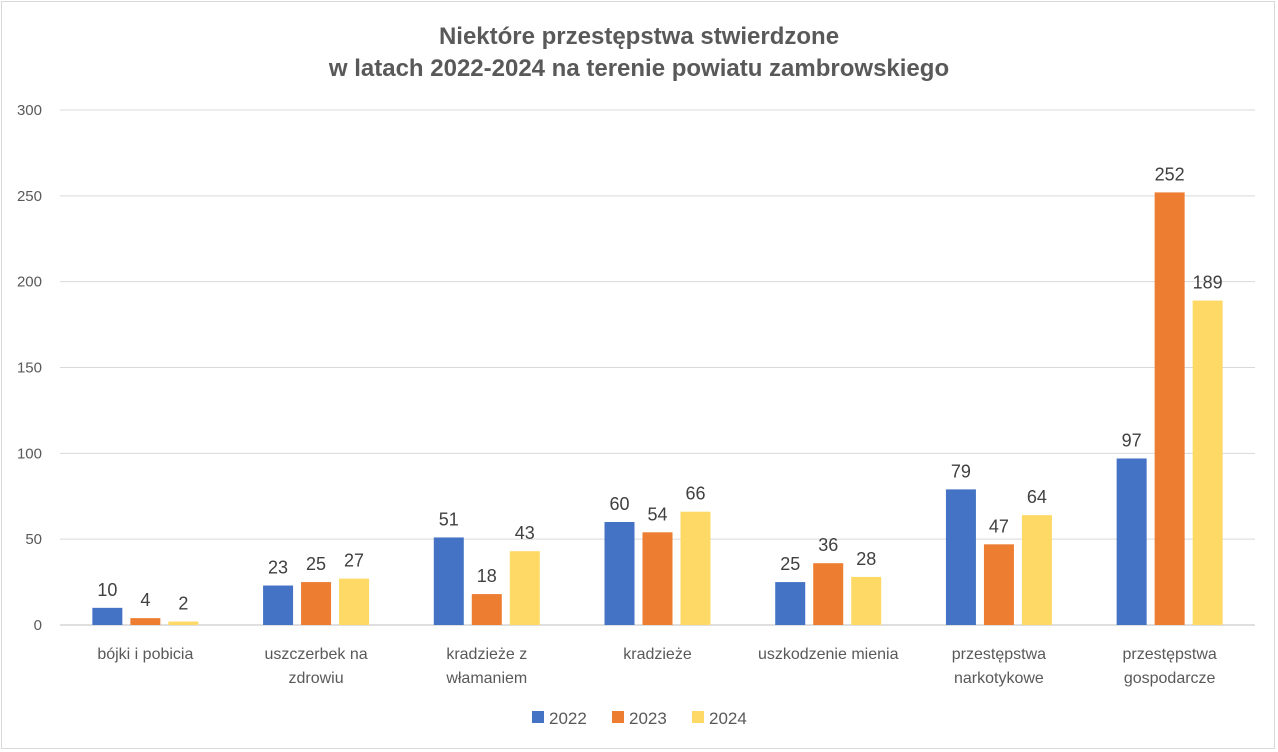 The height and width of the screenshot is (752, 1278). I want to click on data-label: 43, so click(525, 533).